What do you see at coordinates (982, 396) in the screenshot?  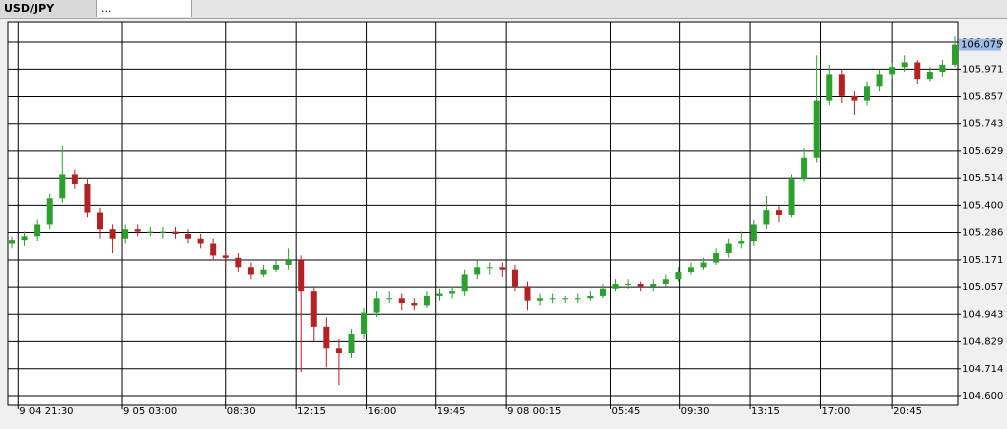 I see `y-tick-label: 104.600` at bounding box center [982, 396].